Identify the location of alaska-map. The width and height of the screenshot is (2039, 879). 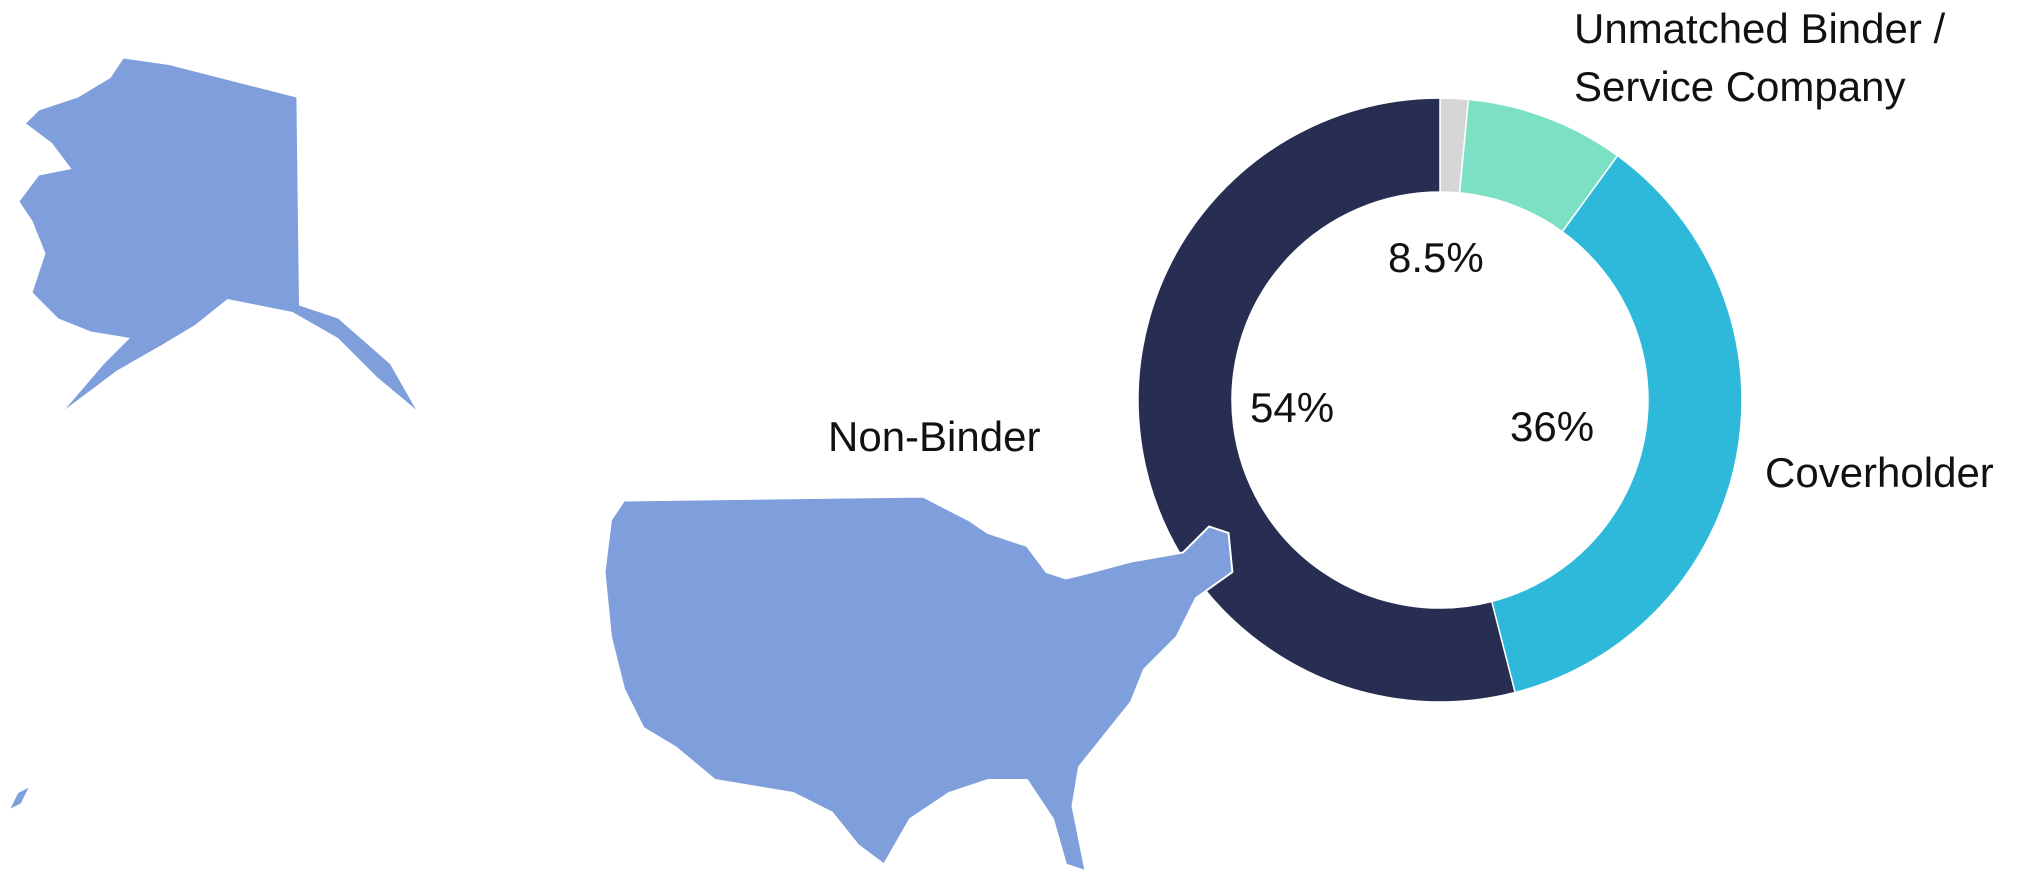
(217, 234).